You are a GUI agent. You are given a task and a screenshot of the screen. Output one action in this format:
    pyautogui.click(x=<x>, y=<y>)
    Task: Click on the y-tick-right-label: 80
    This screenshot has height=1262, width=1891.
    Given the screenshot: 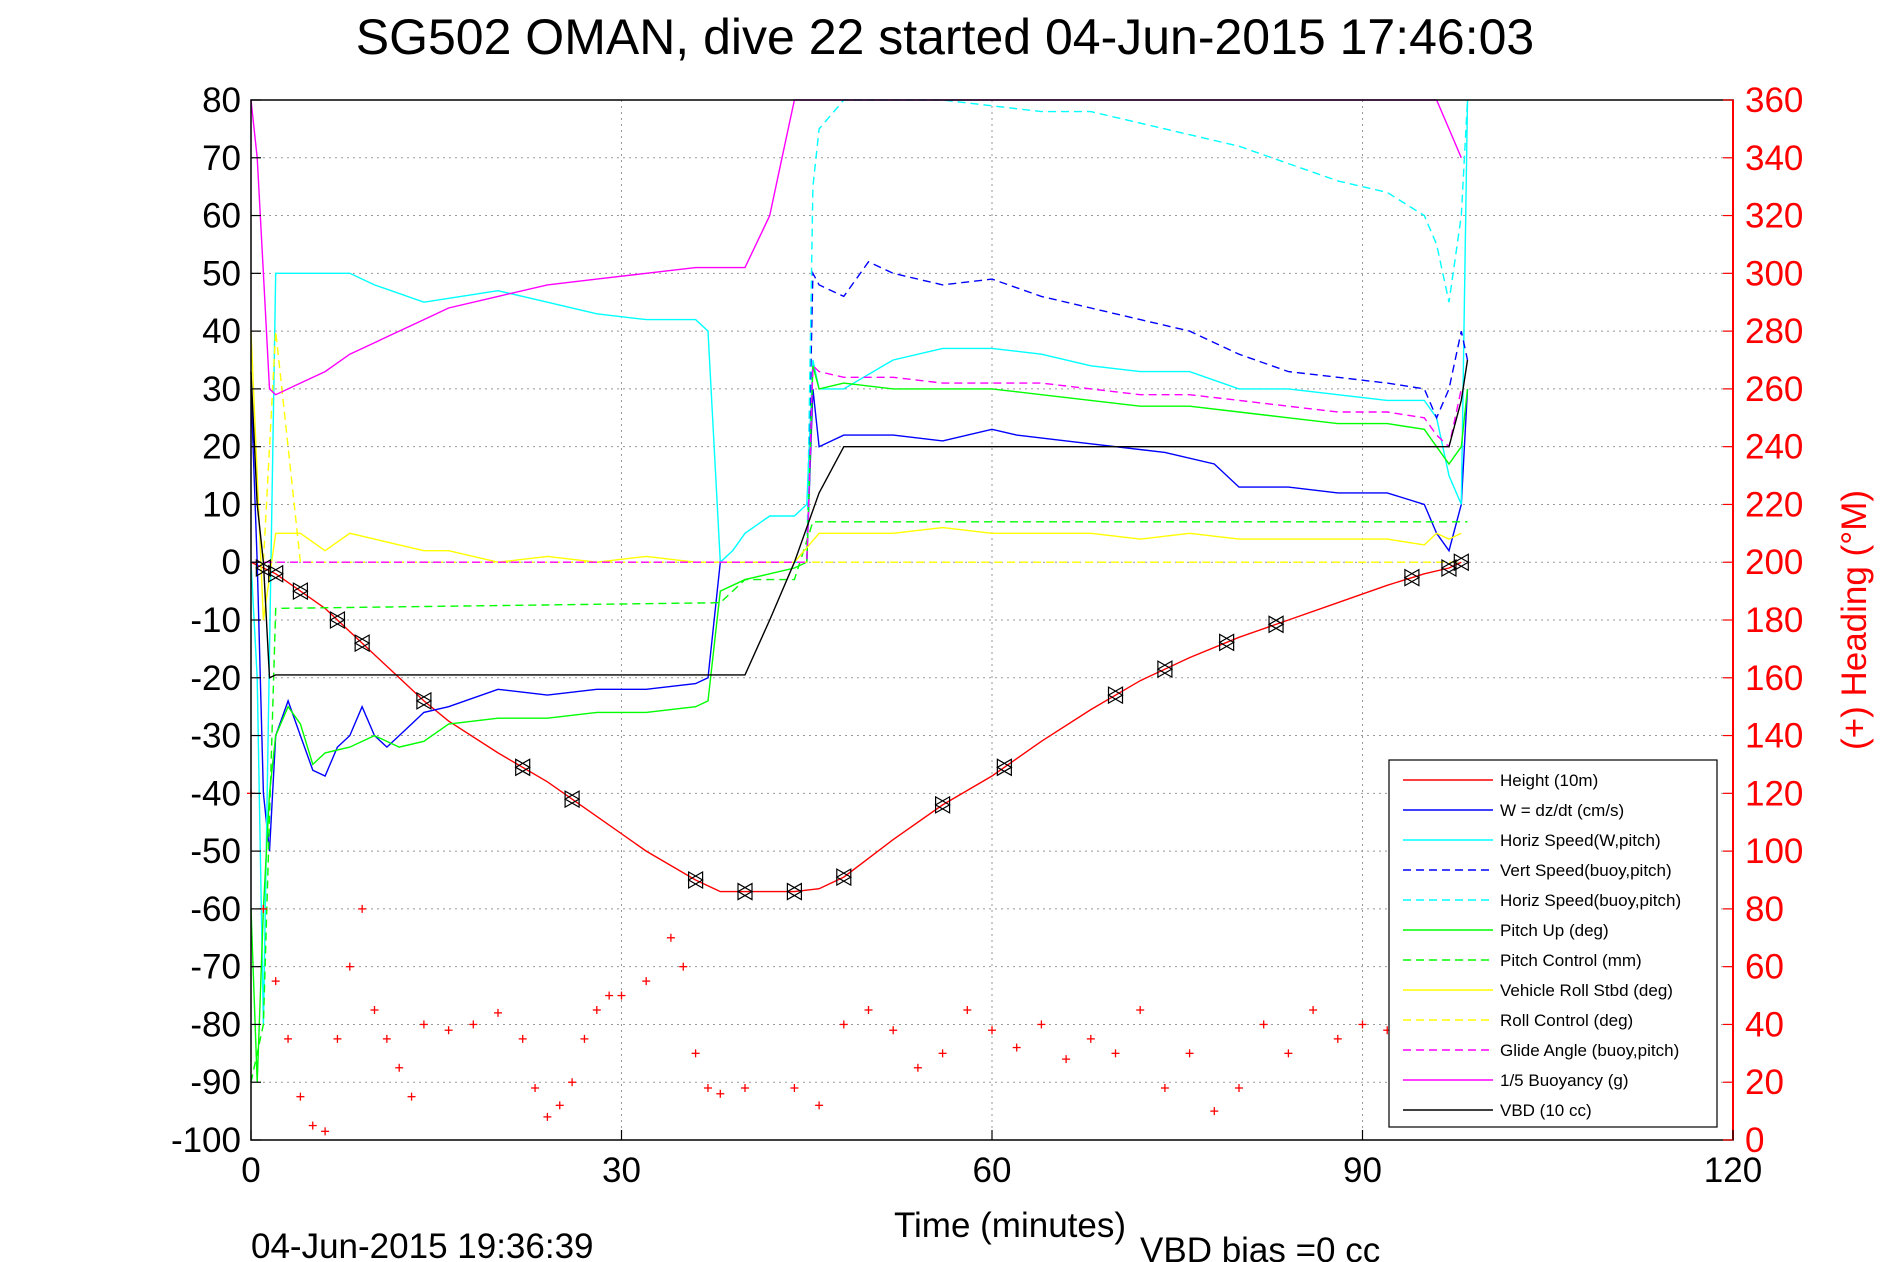 What is the action you would take?
    pyautogui.click(x=1764, y=909)
    